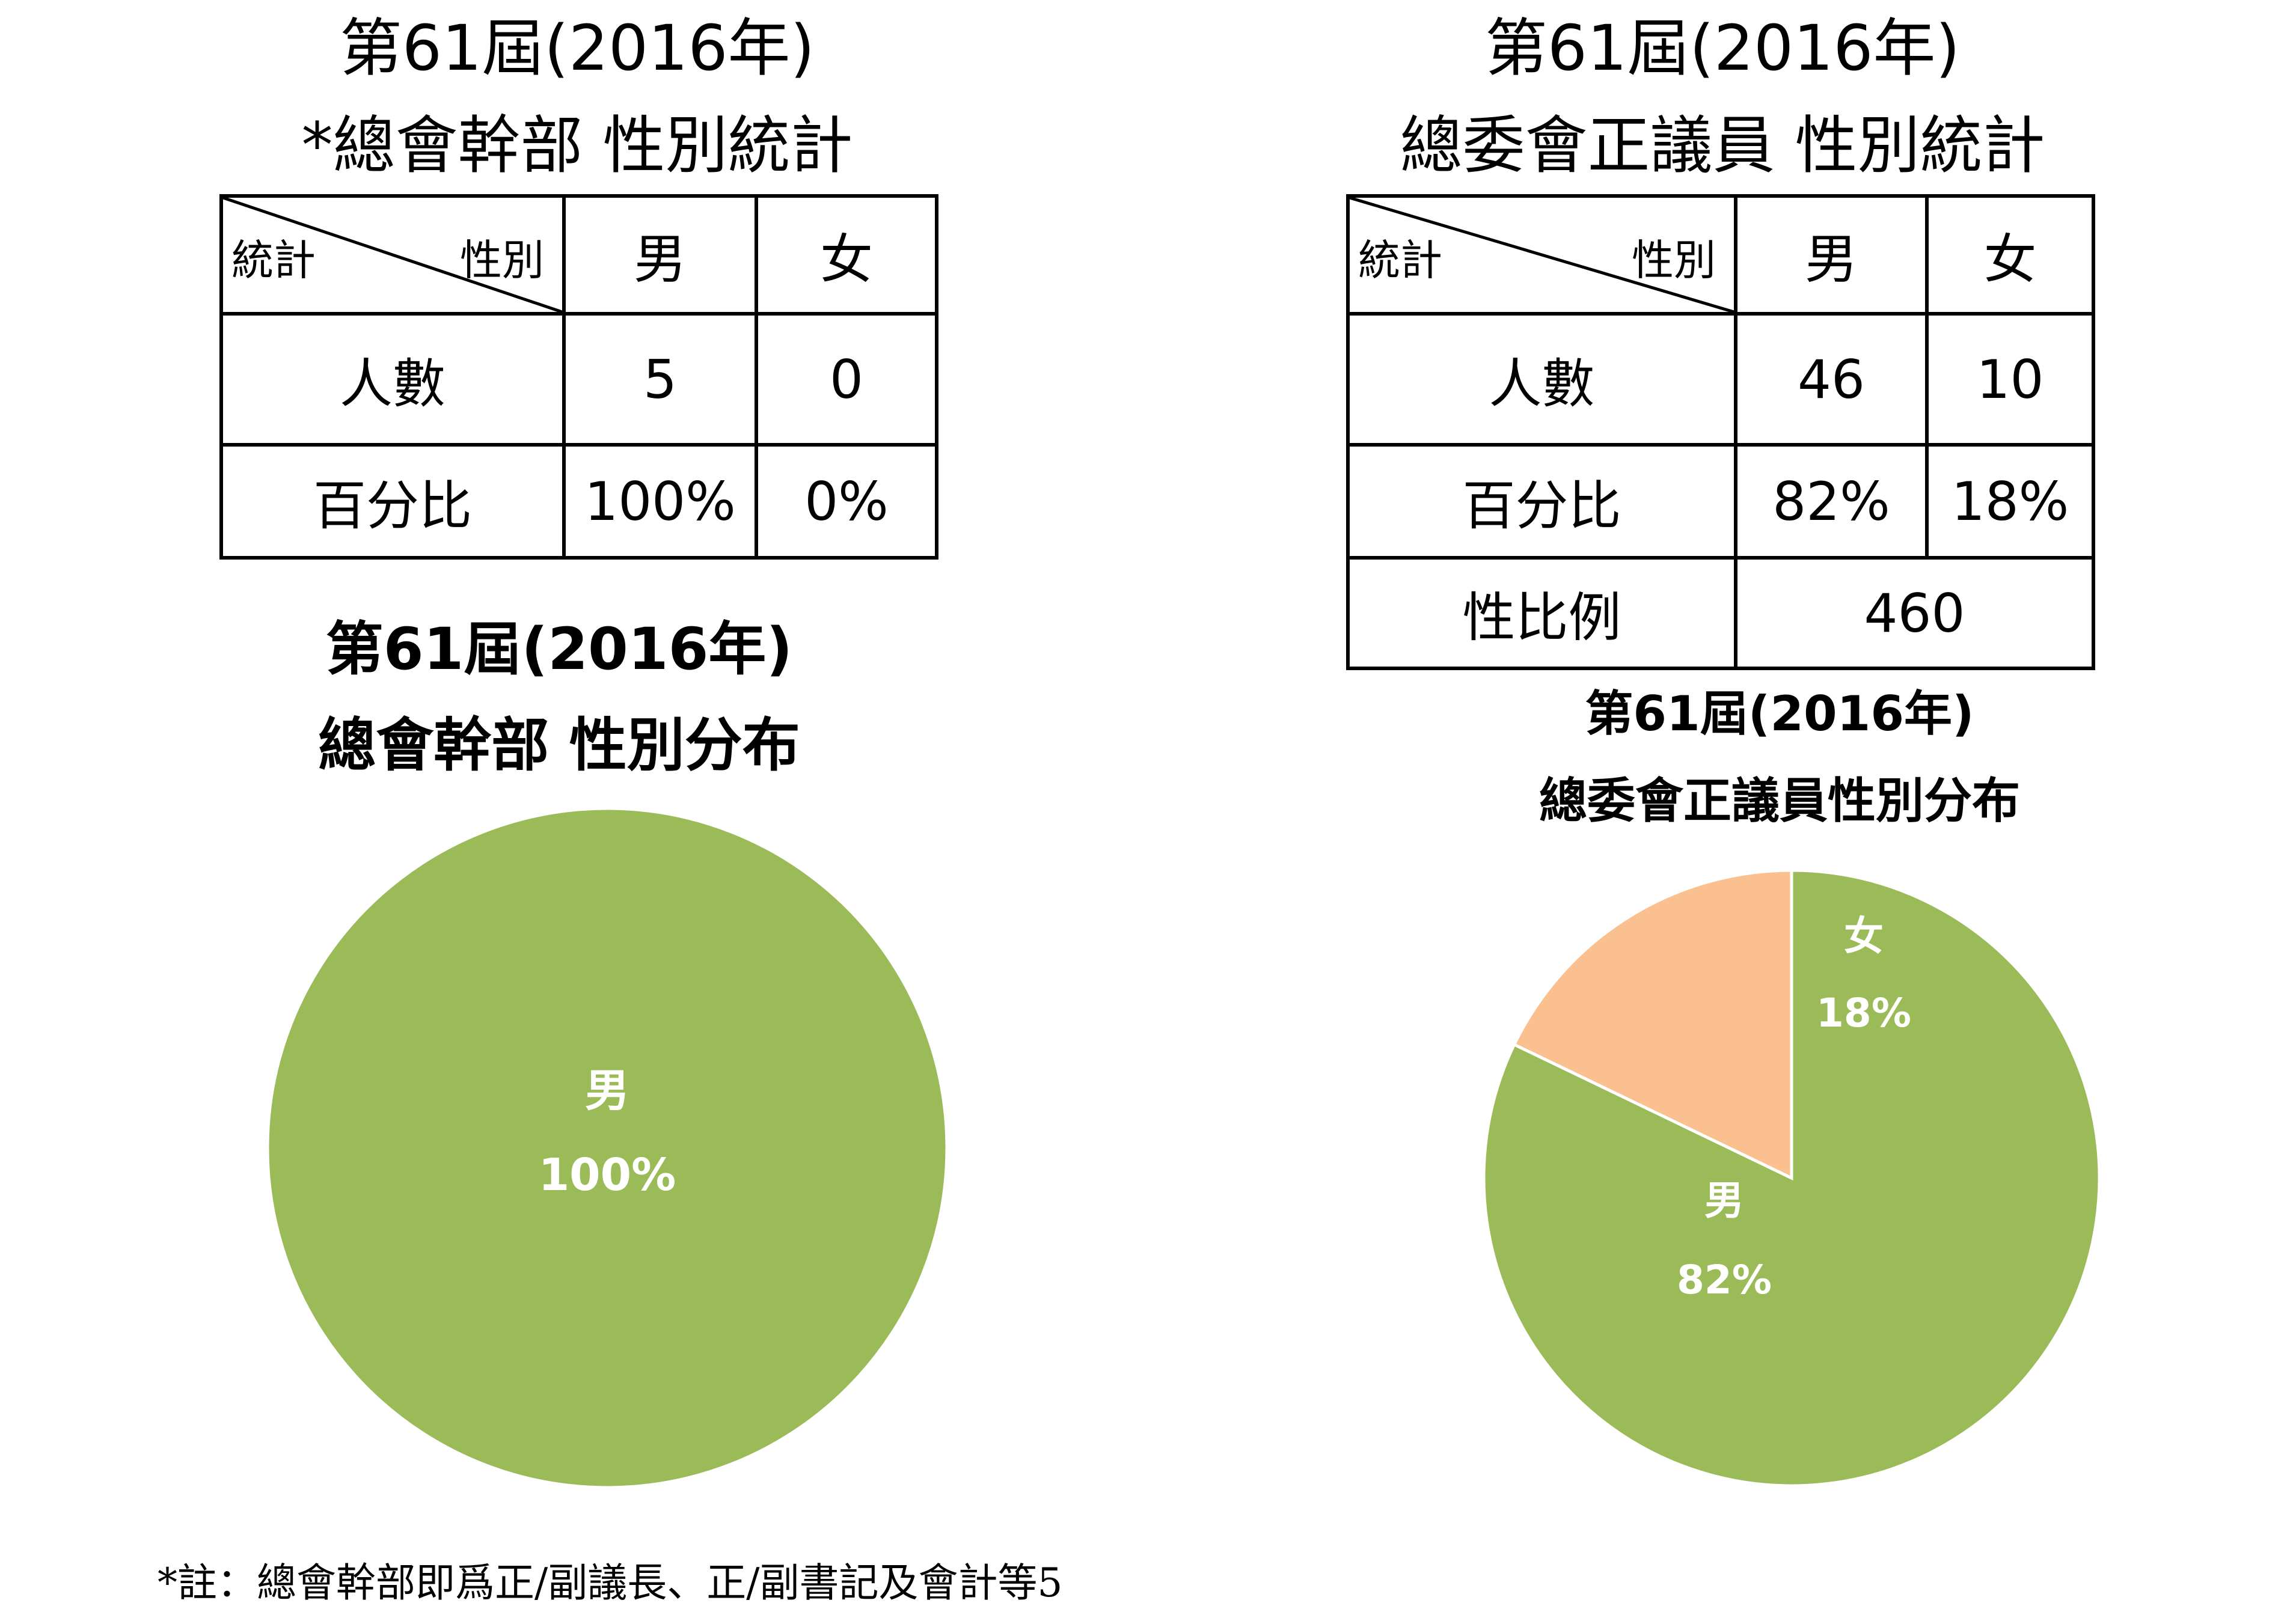 This screenshot has width=2296, height=1621. I want to click on left-heading-line2: *總會幹部 性別統計, so click(577, 145).